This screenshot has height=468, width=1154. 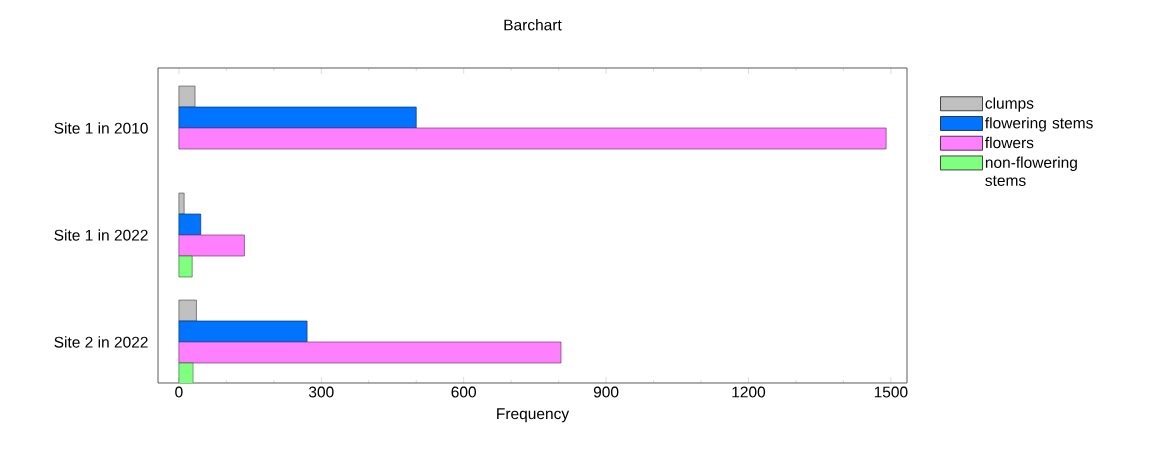 I want to click on x-tick-label: 300, so click(x=321, y=392).